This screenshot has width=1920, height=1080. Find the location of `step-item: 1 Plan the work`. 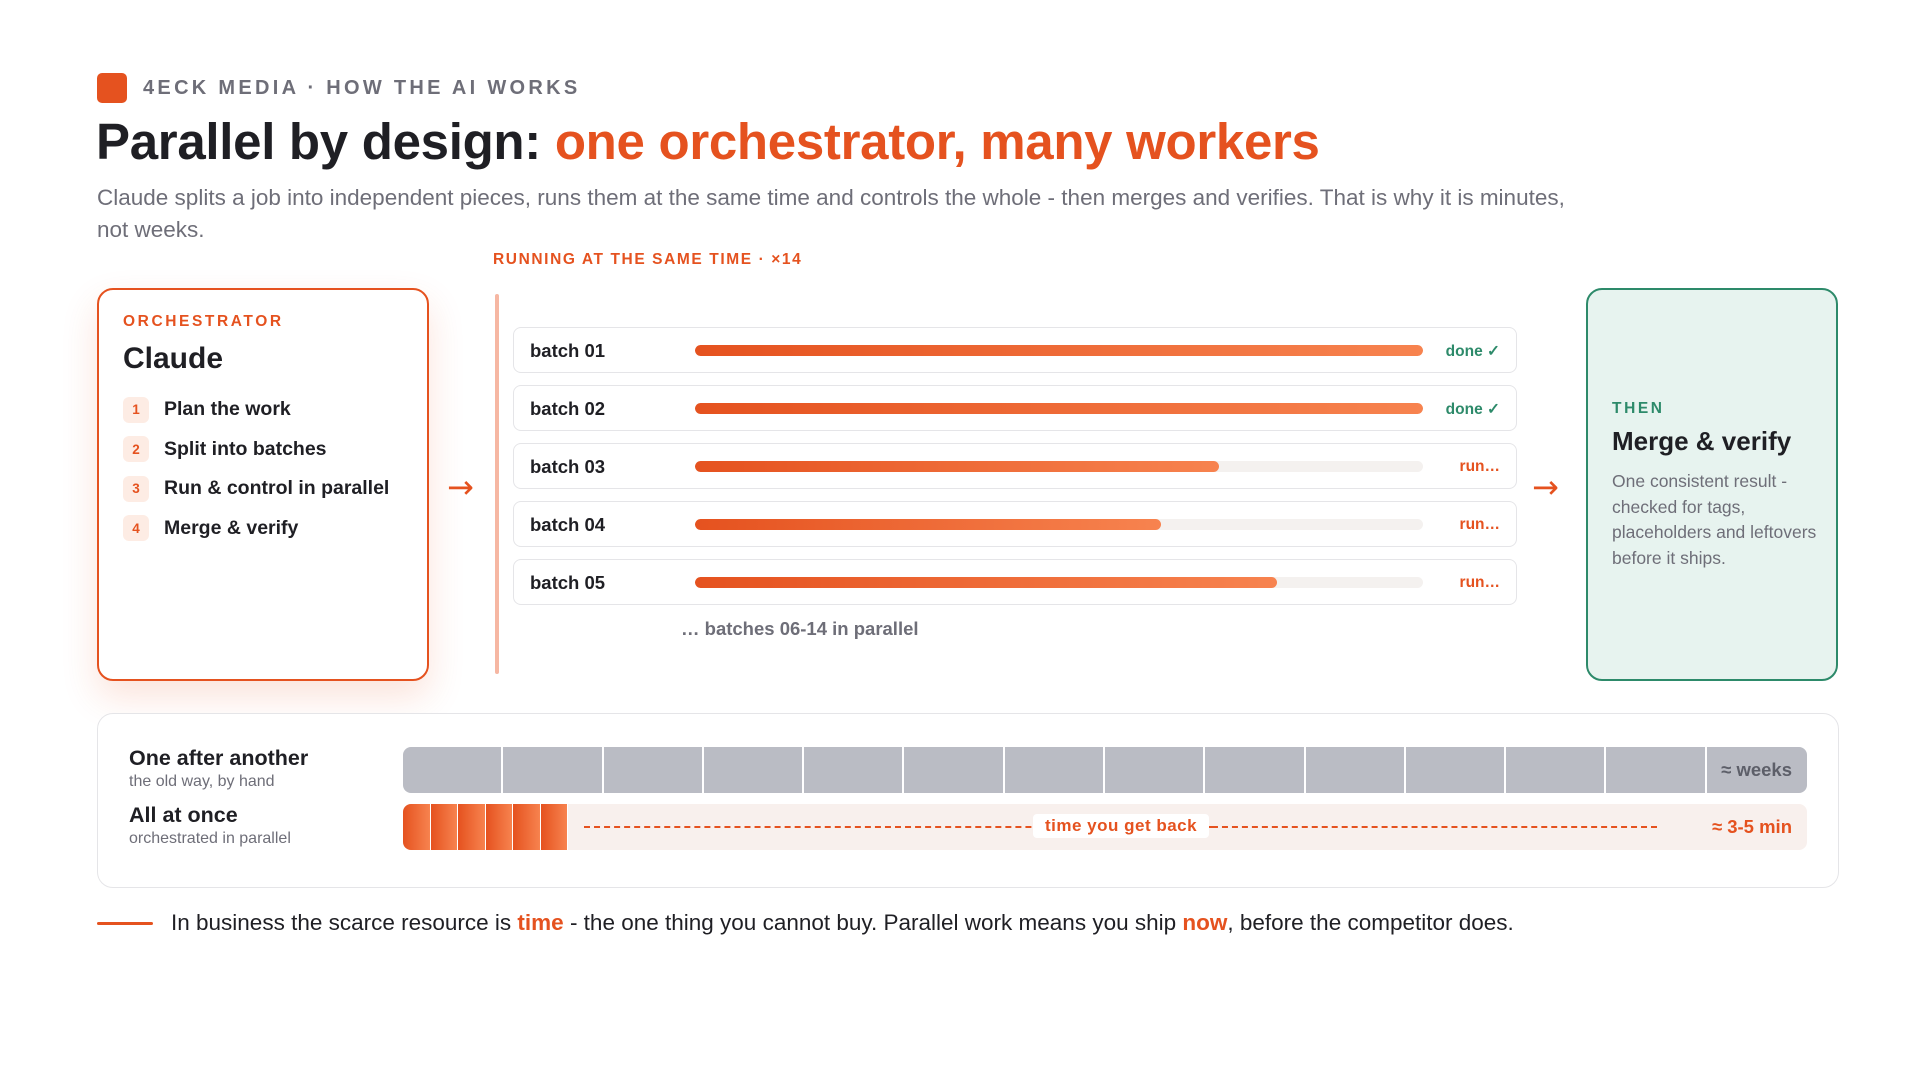

step-item: 1 Plan the work is located at coordinates (256, 410).